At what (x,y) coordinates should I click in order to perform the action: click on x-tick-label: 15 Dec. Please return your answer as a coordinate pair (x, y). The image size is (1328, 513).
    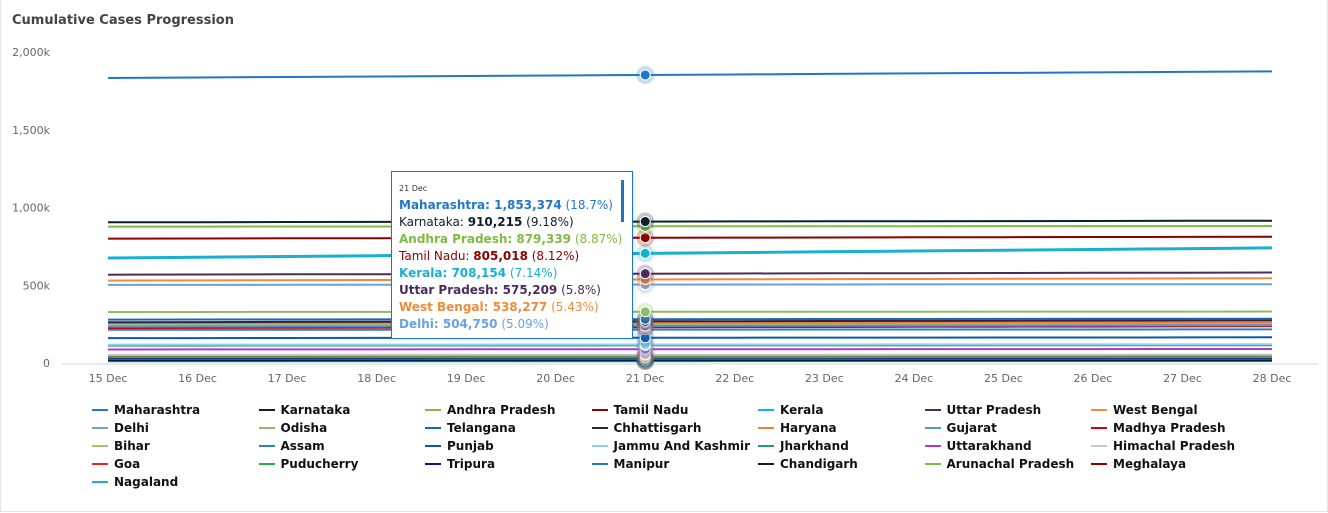
    Looking at the image, I should click on (108, 378).